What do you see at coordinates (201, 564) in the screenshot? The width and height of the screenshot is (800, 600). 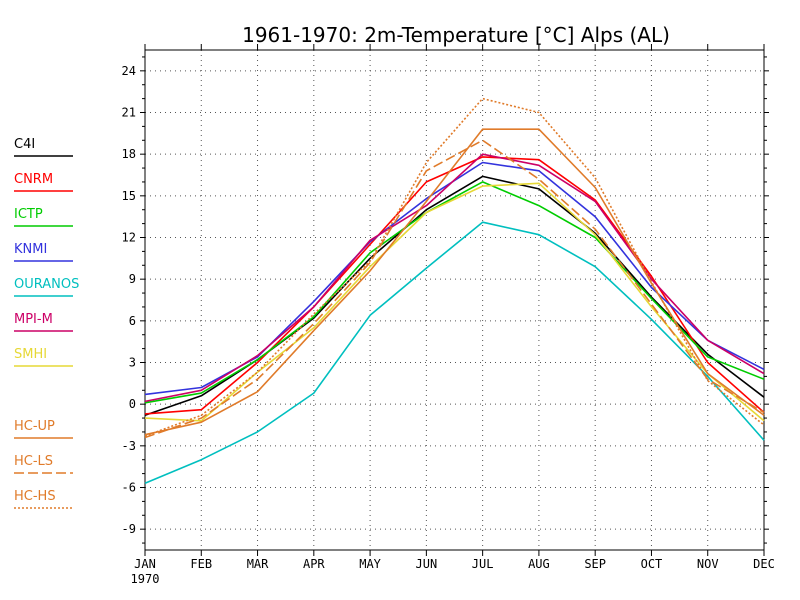 I see `x-tick-label: FEB` at bounding box center [201, 564].